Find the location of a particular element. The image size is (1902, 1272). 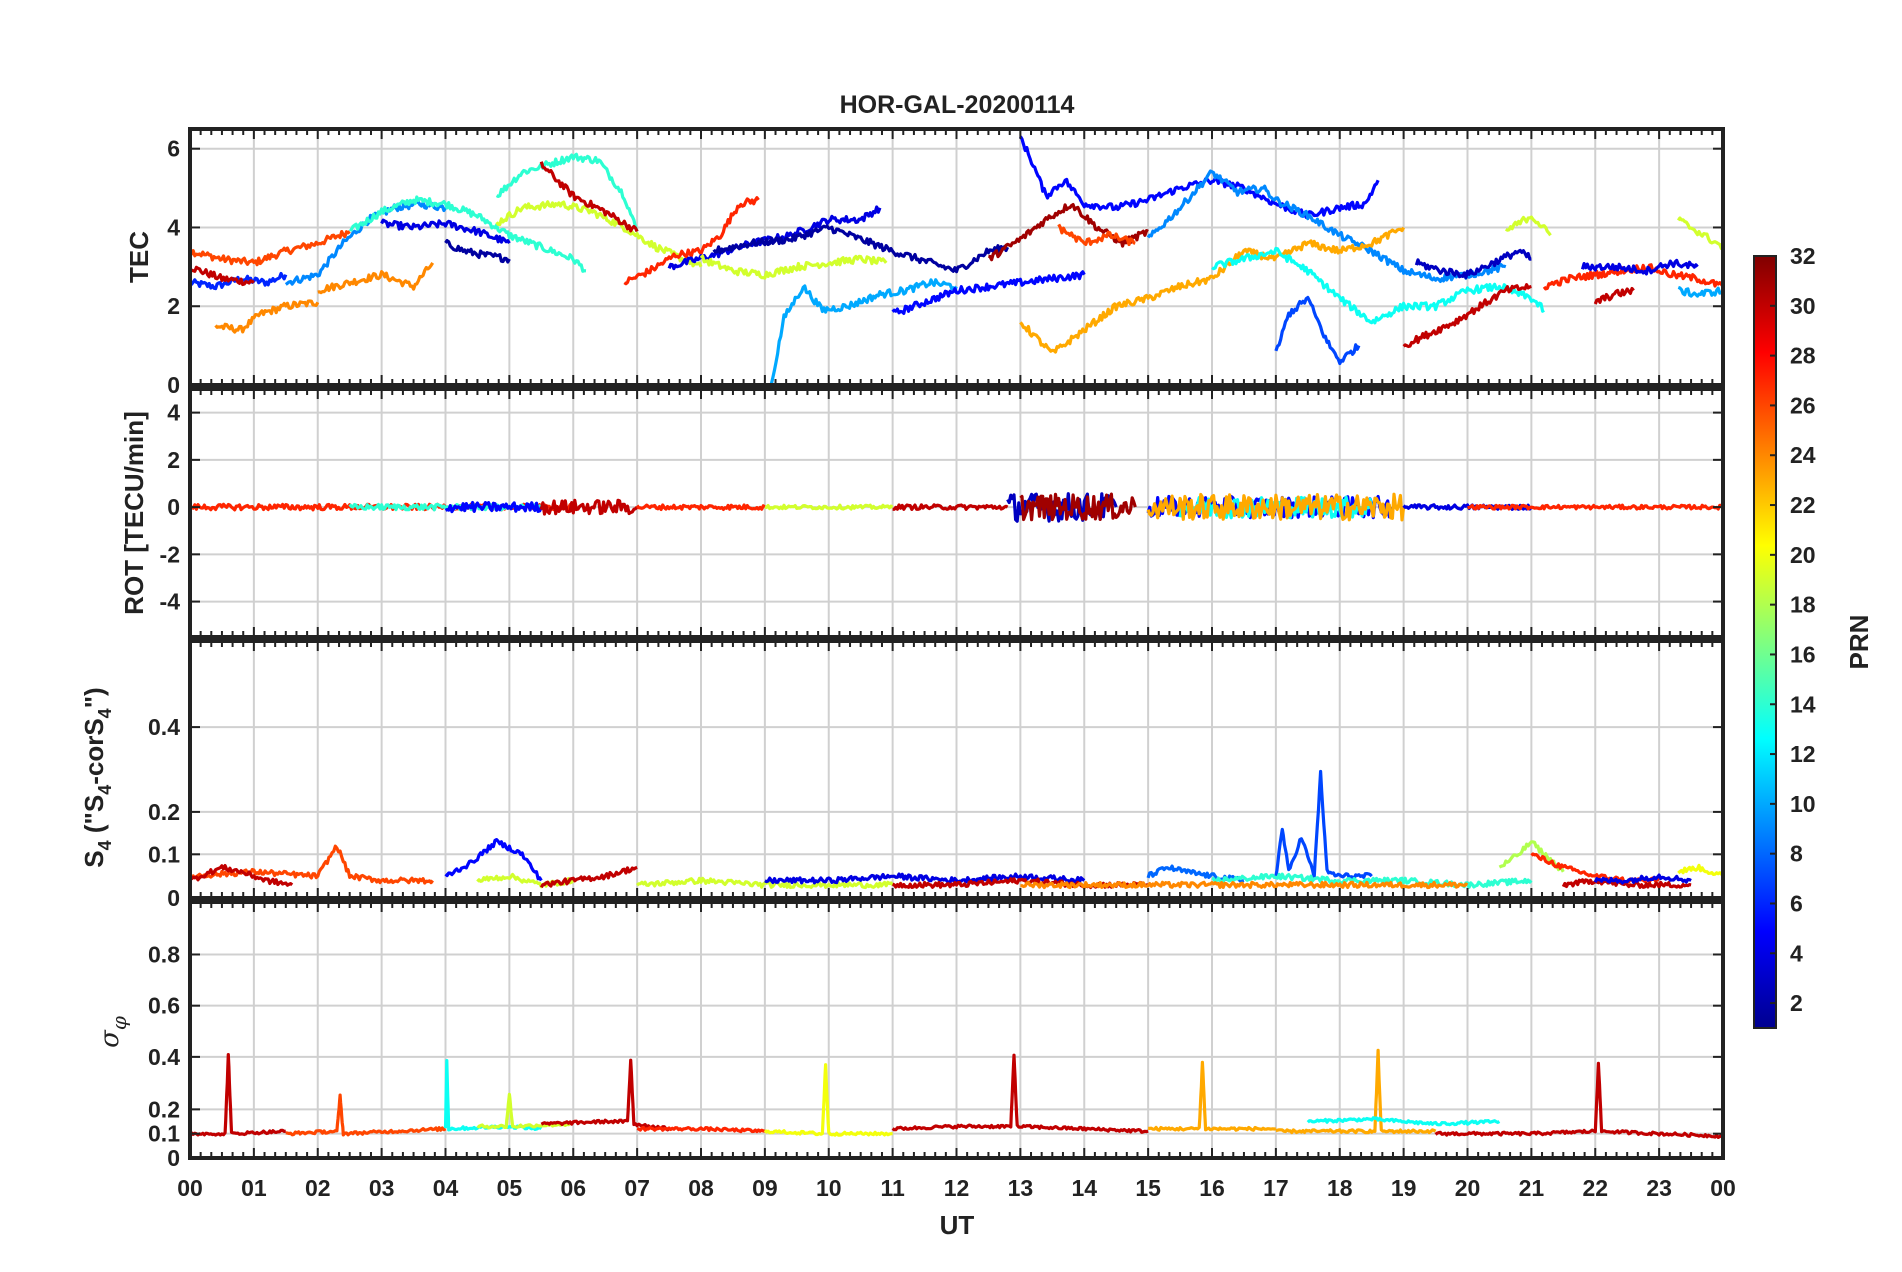

x-axis-label: UT is located at coordinates (957, 1225).